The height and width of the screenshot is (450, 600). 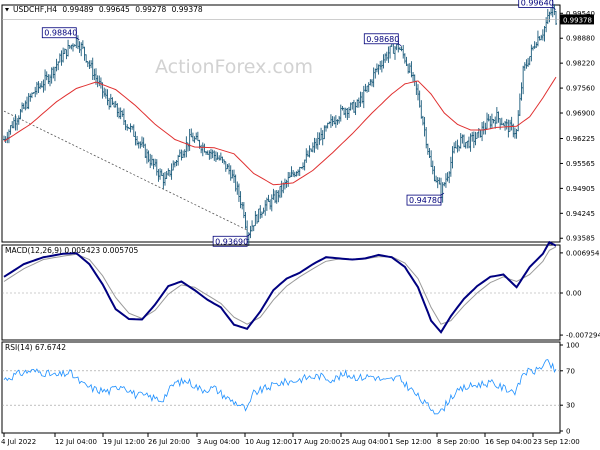 I want to click on ohlc-high: 0.99645, so click(x=114, y=9).